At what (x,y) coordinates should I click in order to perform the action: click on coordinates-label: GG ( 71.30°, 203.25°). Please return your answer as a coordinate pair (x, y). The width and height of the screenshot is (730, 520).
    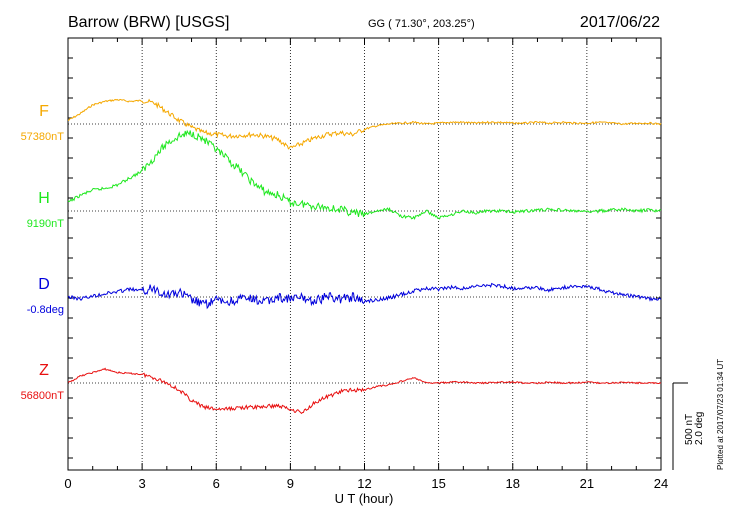
    Looking at the image, I should click on (421, 24).